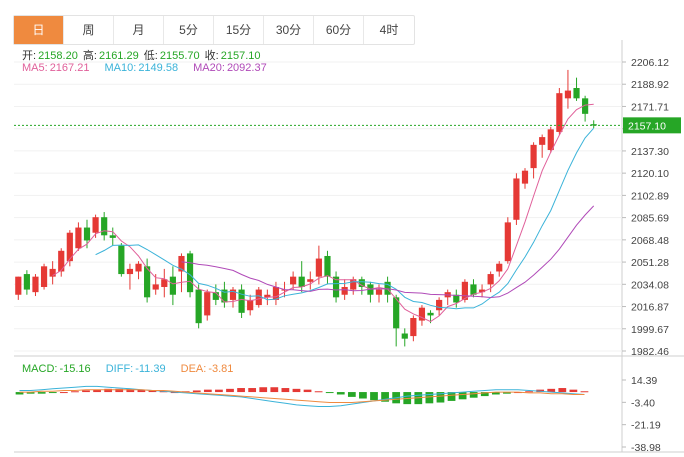 The image size is (684, 457). I want to click on ma5-label: MA5:, so click(35, 68).